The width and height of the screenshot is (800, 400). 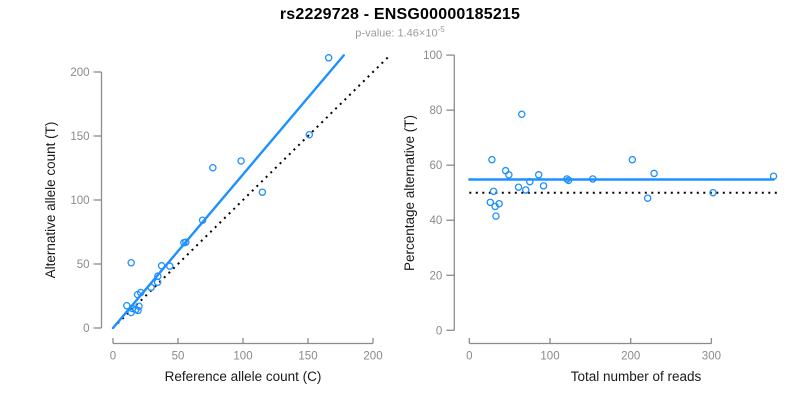 What do you see at coordinates (83, 265) in the screenshot?
I see `y-tick-label: 50` at bounding box center [83, 265].